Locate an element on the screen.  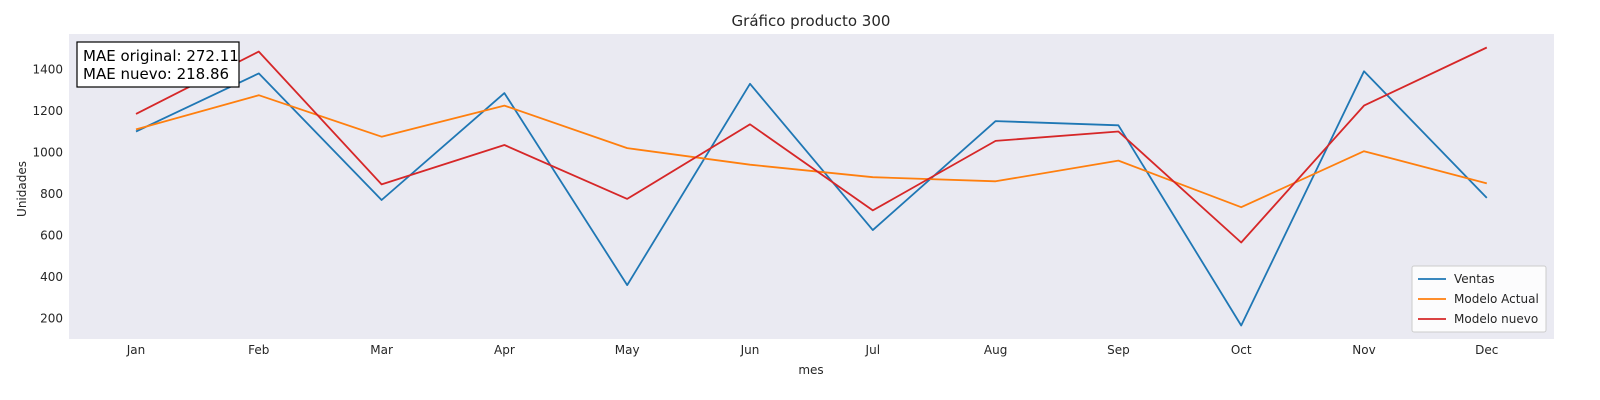
x-axis-label: mes is located at coordinates (810, 370).